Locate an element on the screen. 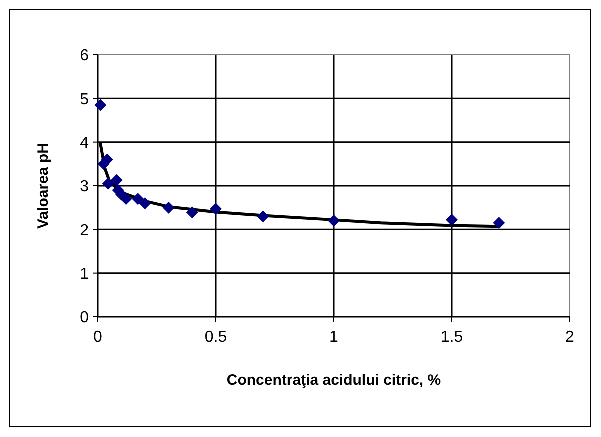 This screenshot has width=601, height=437. x-tick-label: 1.5 is located at coordinates (452, 337).